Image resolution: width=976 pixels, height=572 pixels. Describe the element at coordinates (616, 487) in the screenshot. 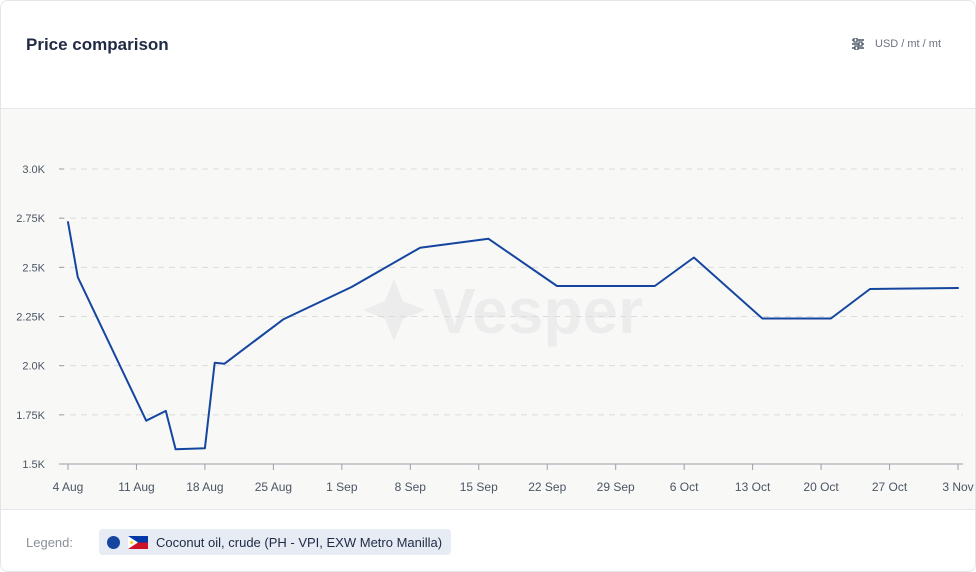

I see `x-tick-label: 29 Sep` at that location.